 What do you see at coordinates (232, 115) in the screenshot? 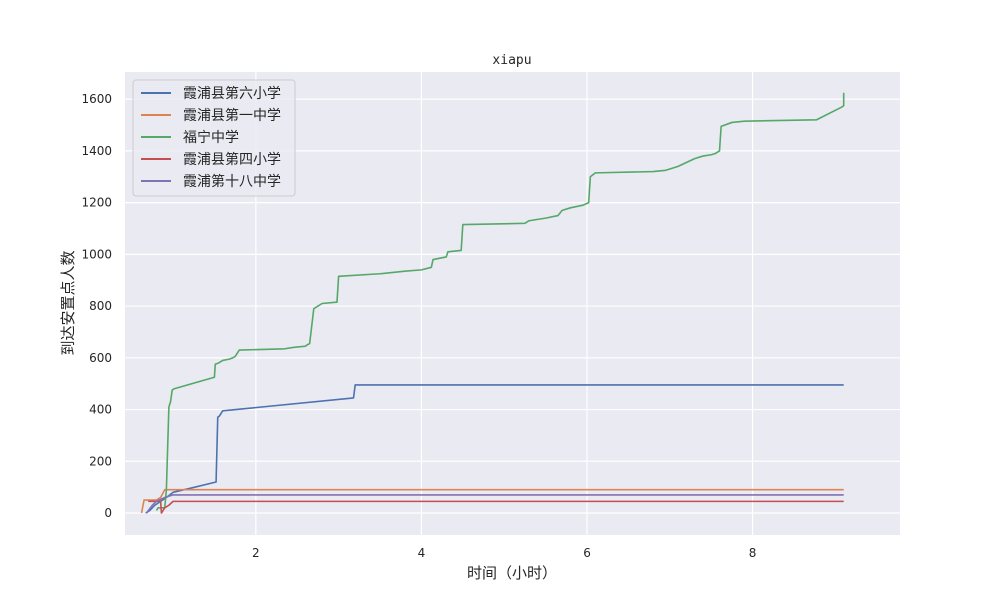
I see `legend-label-1: 霞浦县第一中学` at bounding box center [232, 115].